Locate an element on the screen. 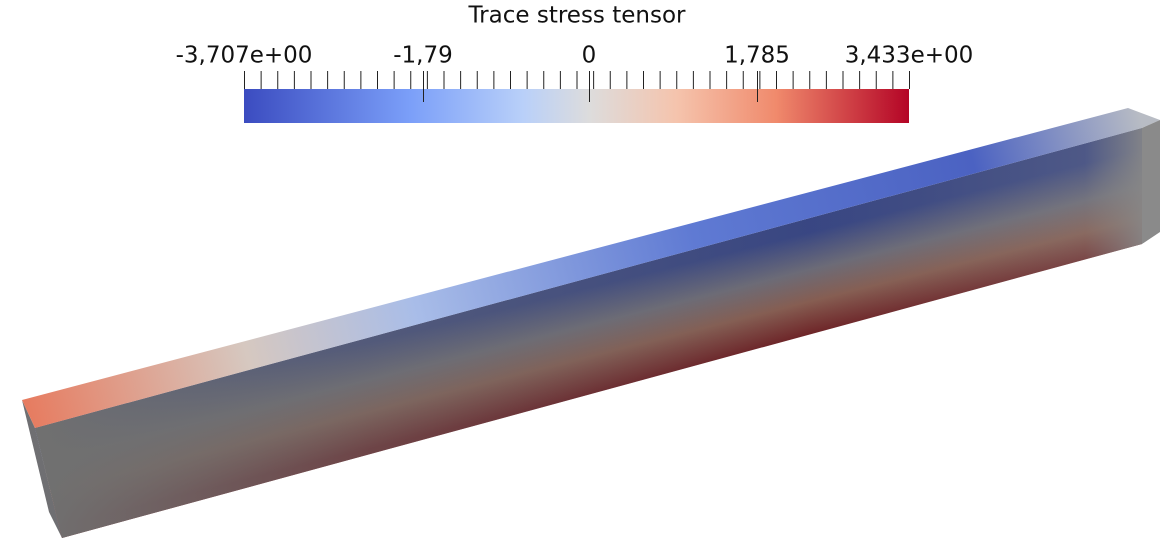 Image resolution: width=1163 pixels, height=550 pixels. tick-label: -3,707e+00 is located at coordinates (244, 56).